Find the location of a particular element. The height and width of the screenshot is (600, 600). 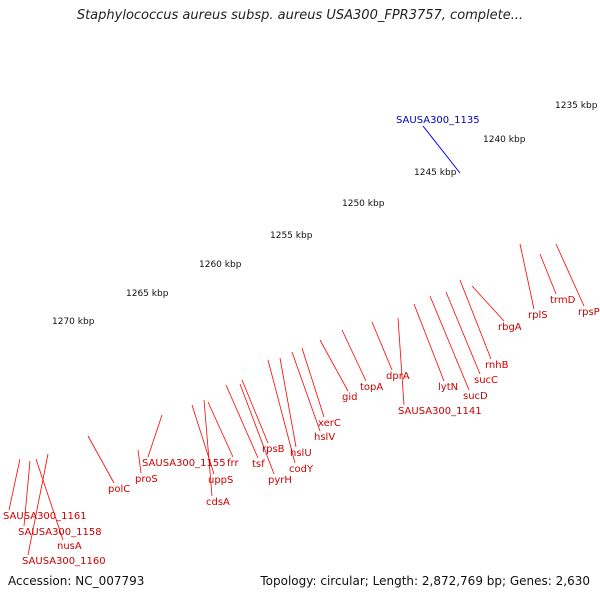

scale-label: 1260 kbp is located at coordinates (220, 265).